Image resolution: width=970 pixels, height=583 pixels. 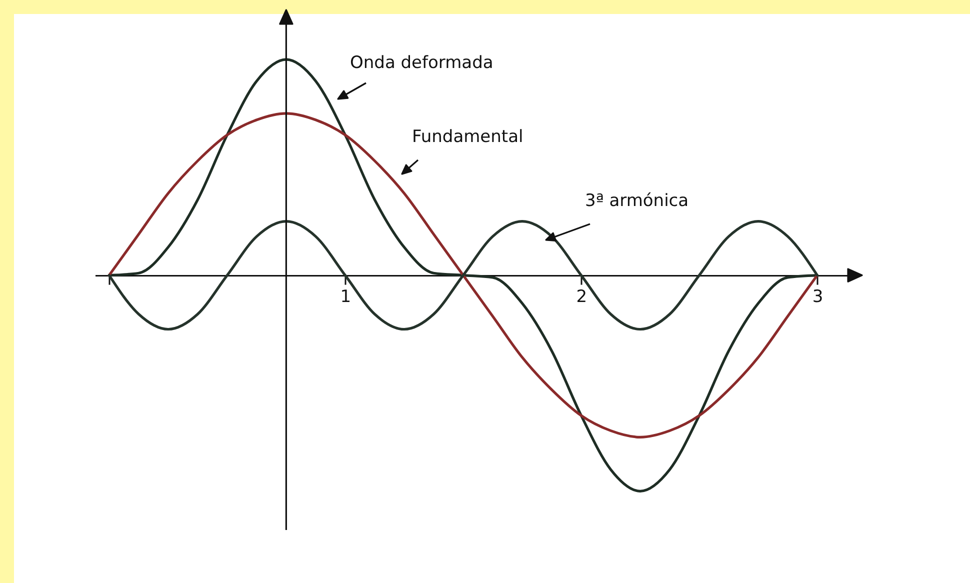 I want to click on x-tick-label: 3, so click(x=818, y=296).